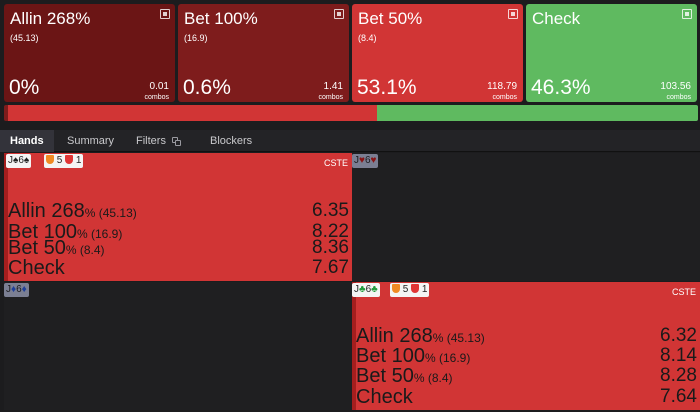  What do you see at coordinates (231, 141) in the screenshot?
I see `tab-blockers: Blockers` at bounding box center [231, 141].